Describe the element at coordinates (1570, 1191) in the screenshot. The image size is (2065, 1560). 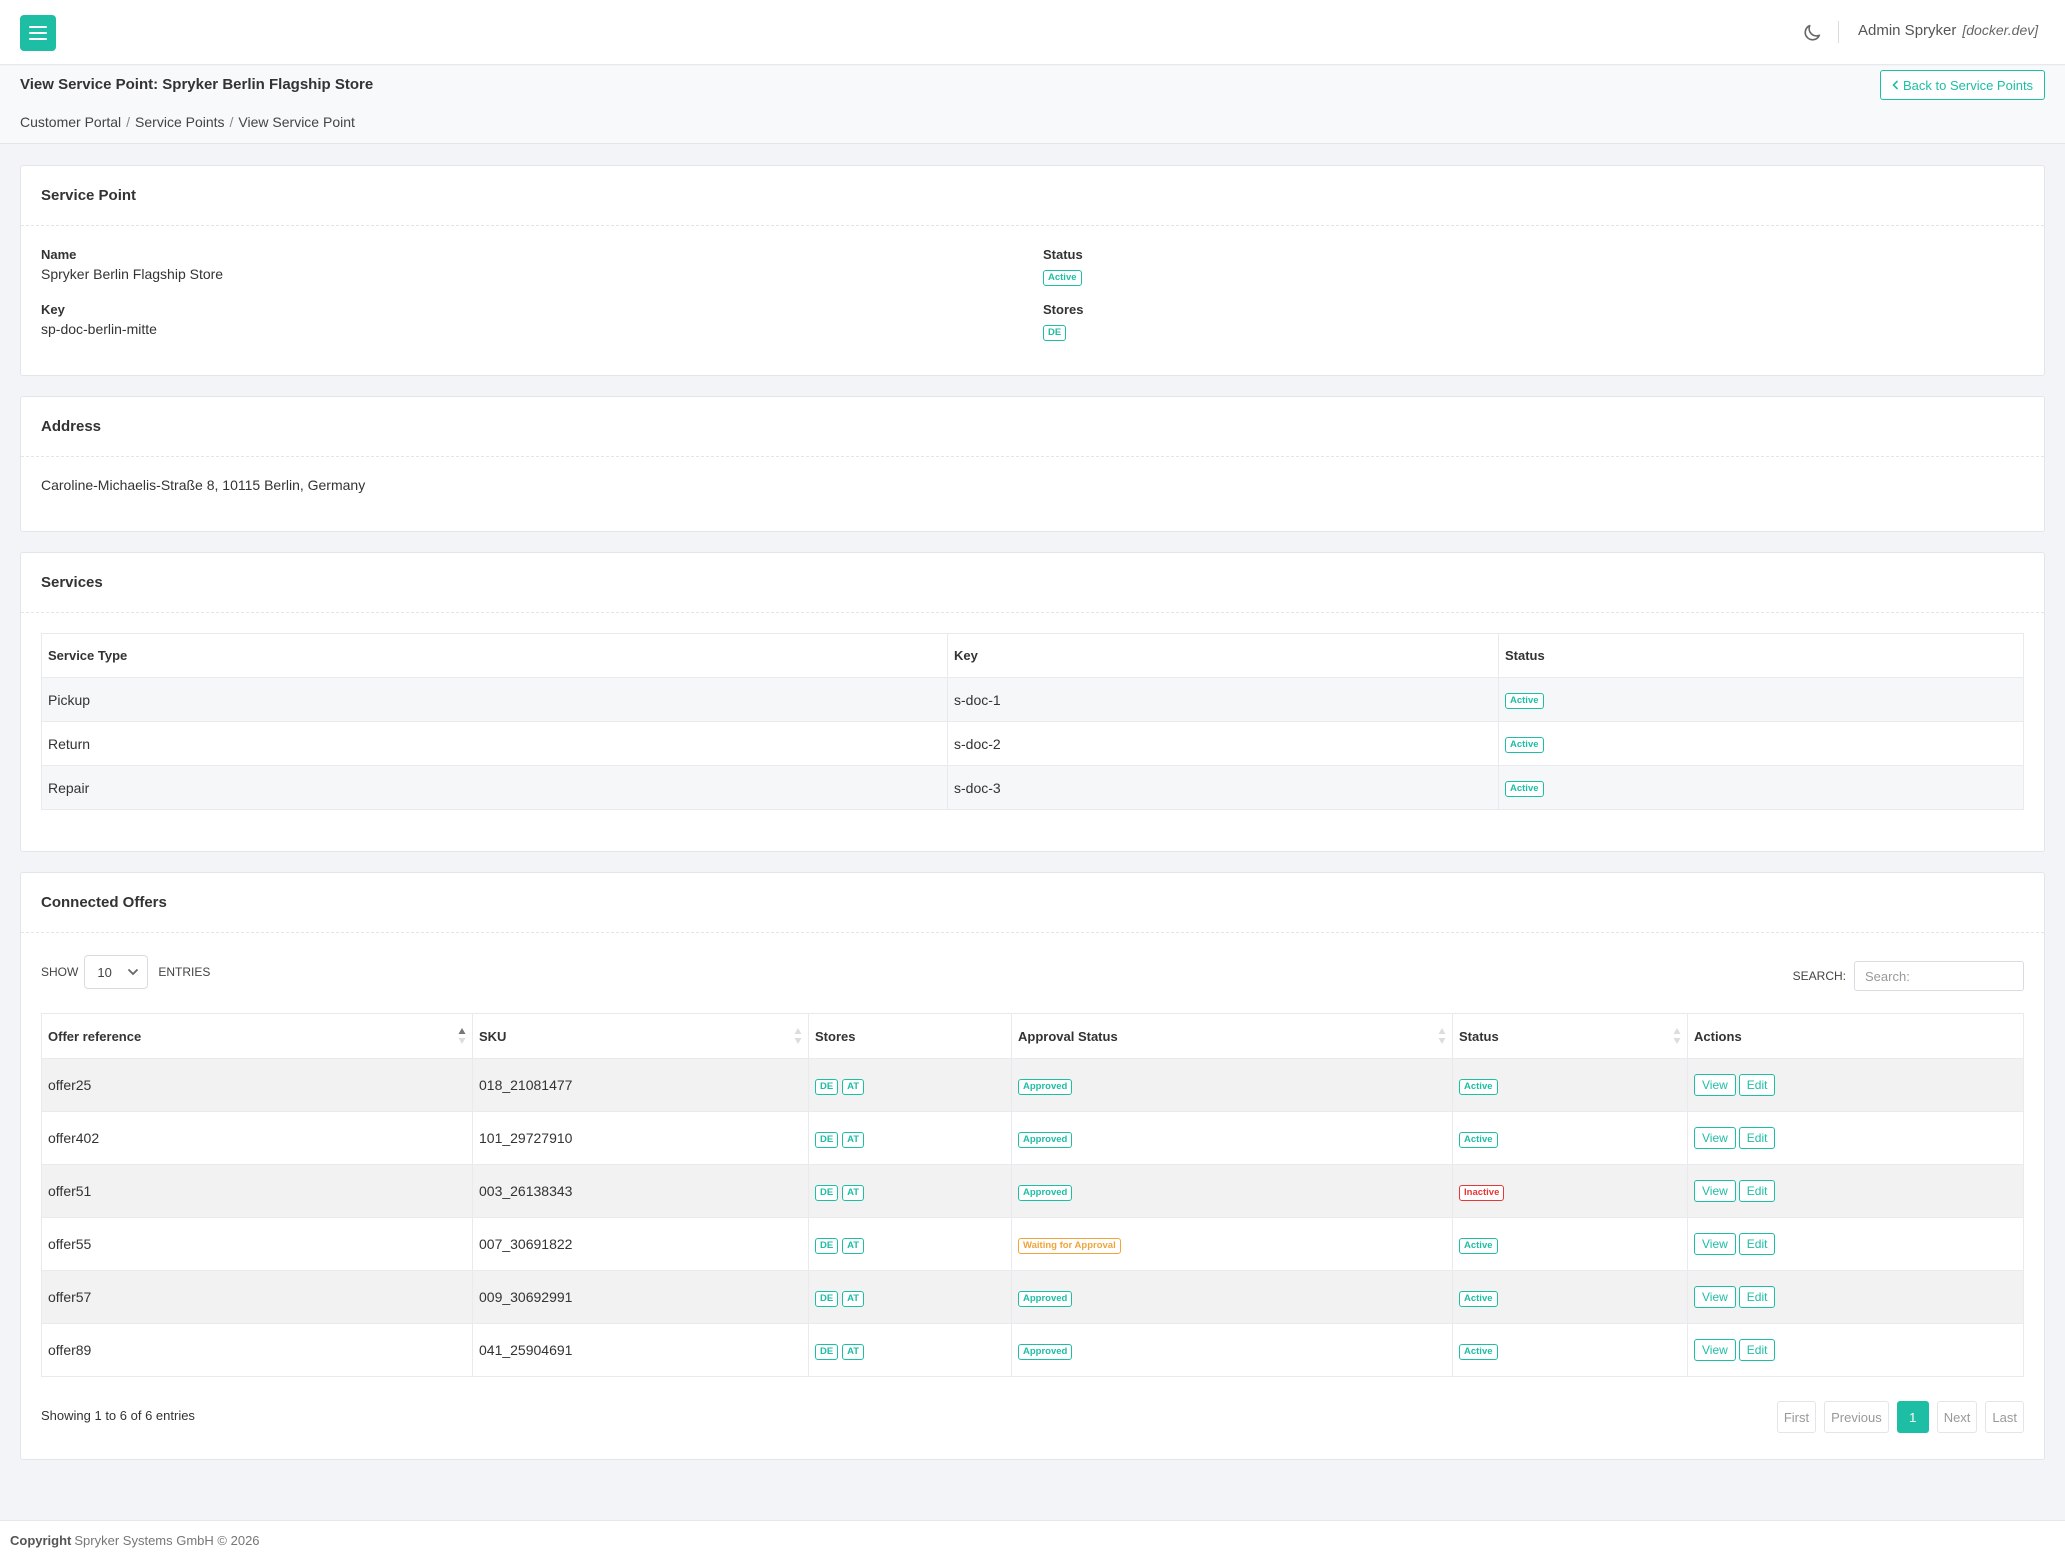
I see `status-cell: Inactive` at that location.